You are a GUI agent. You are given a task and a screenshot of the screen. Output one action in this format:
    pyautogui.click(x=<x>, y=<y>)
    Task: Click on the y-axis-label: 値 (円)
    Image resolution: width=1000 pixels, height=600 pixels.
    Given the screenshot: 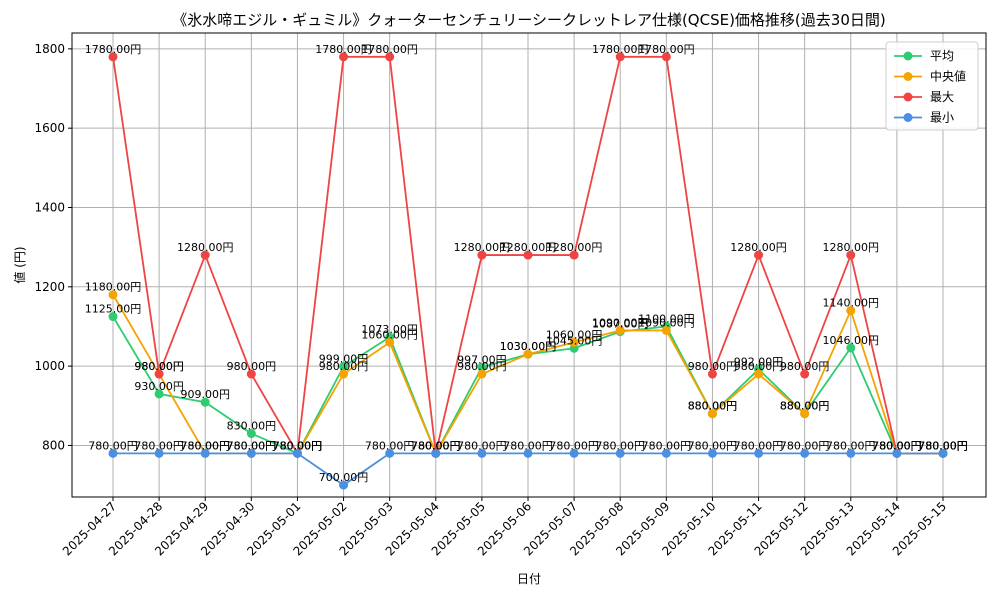 What is the action you would take?
    pyautogui.click(x=19, y=264)
    